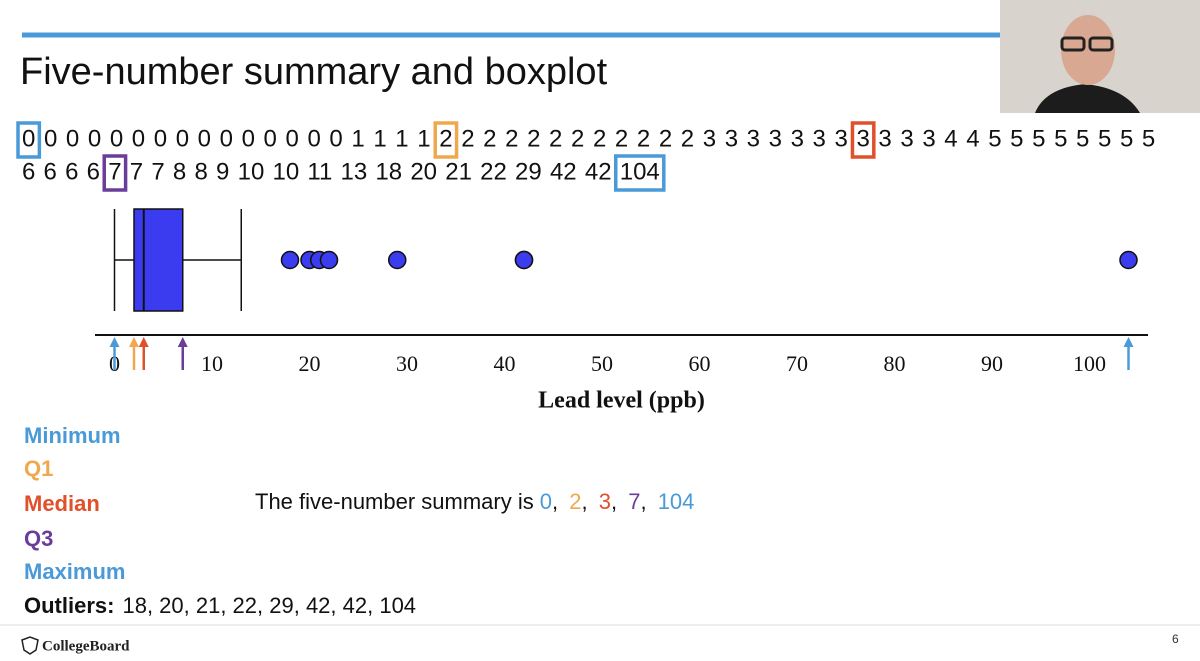 The height and width of the screenshot is (661, 1200). I want to click on x-axis-label: Lead level (ppb), so click(621, 401).